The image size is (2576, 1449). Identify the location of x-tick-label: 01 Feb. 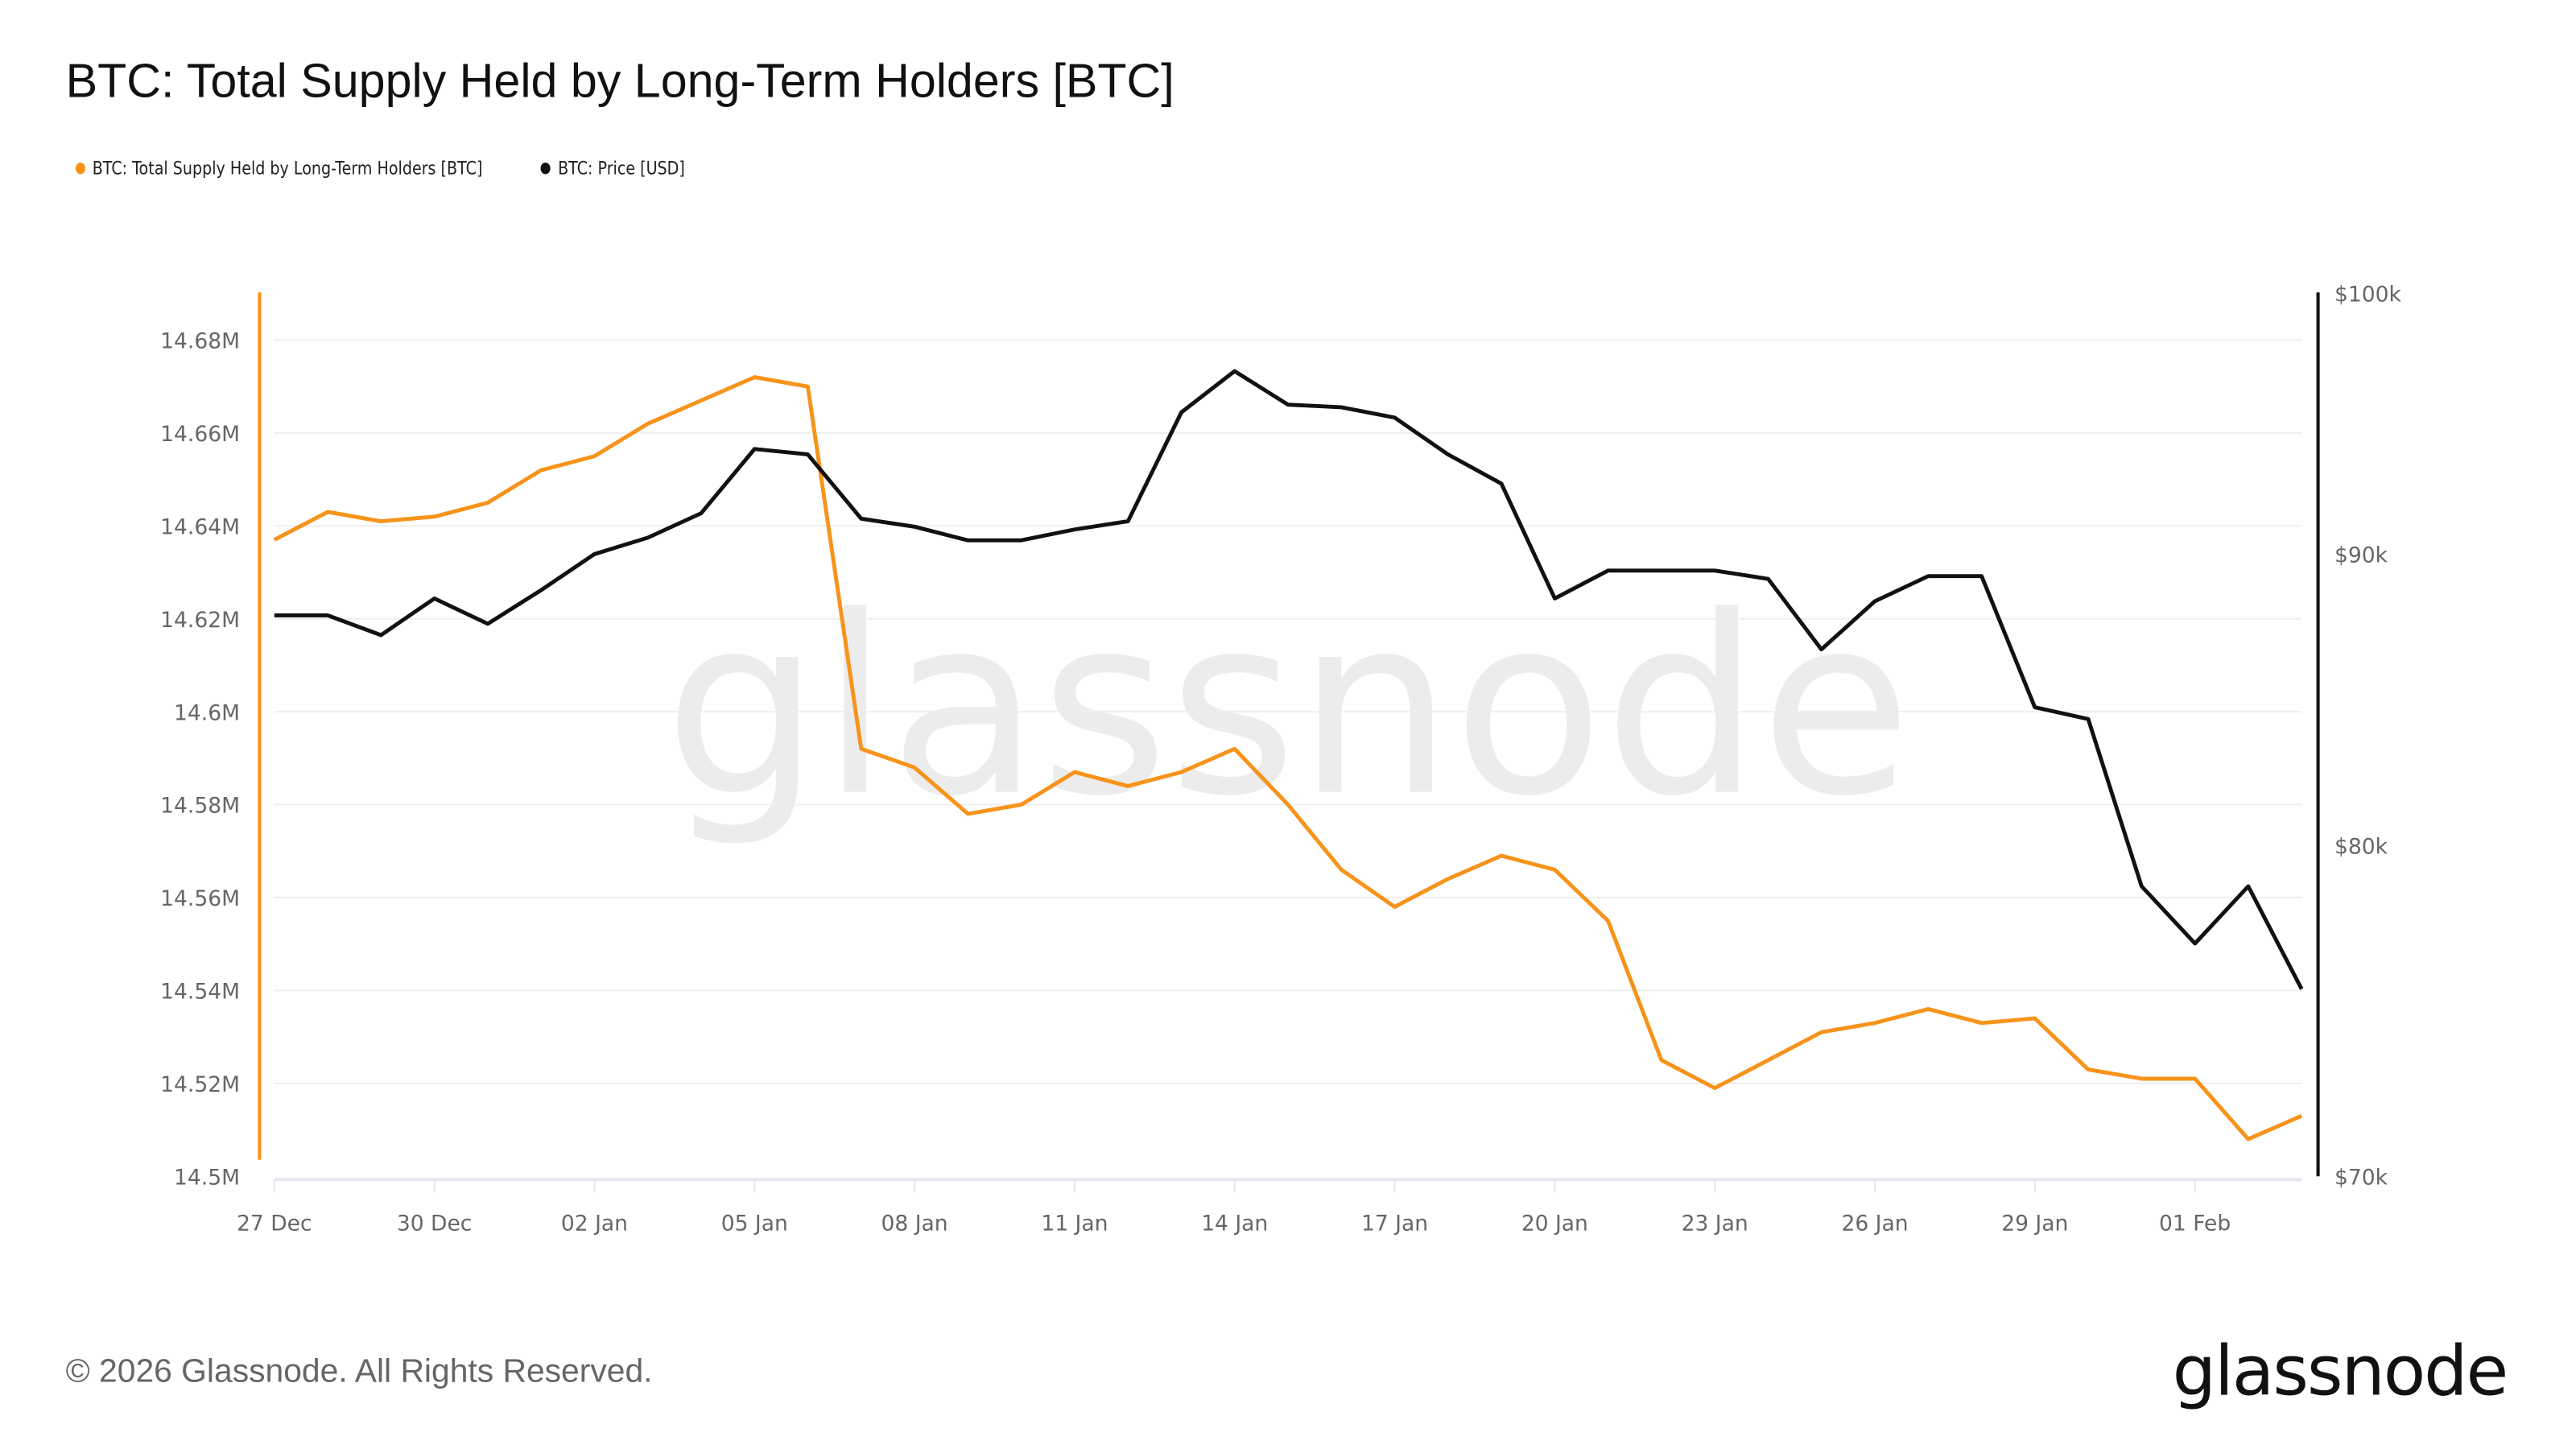
(2195, 1224).